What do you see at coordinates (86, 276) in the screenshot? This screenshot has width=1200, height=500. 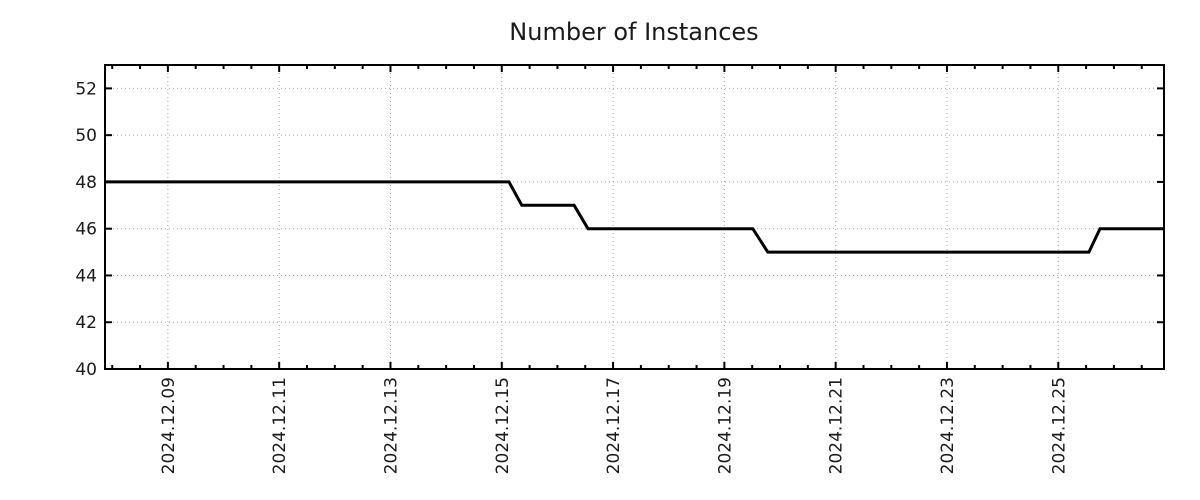 I see `y-tick-label: 44` at bounding box center [86, 276].